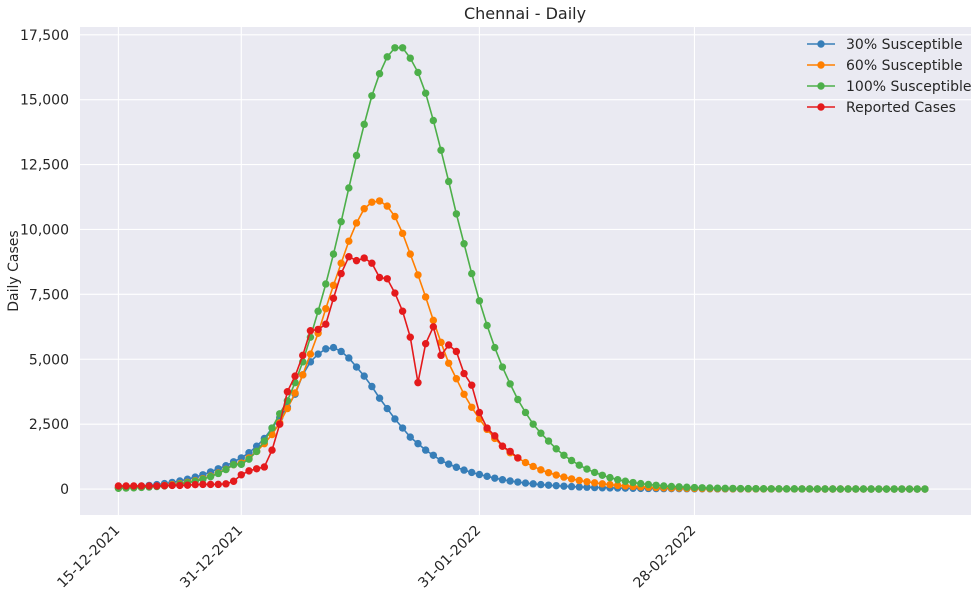 The height and width of the screenshot is (591, 977). Describe the element at coordinates (664, 557) in the screenshot. I see `x-tick-label: 28-02-2022` at that location.